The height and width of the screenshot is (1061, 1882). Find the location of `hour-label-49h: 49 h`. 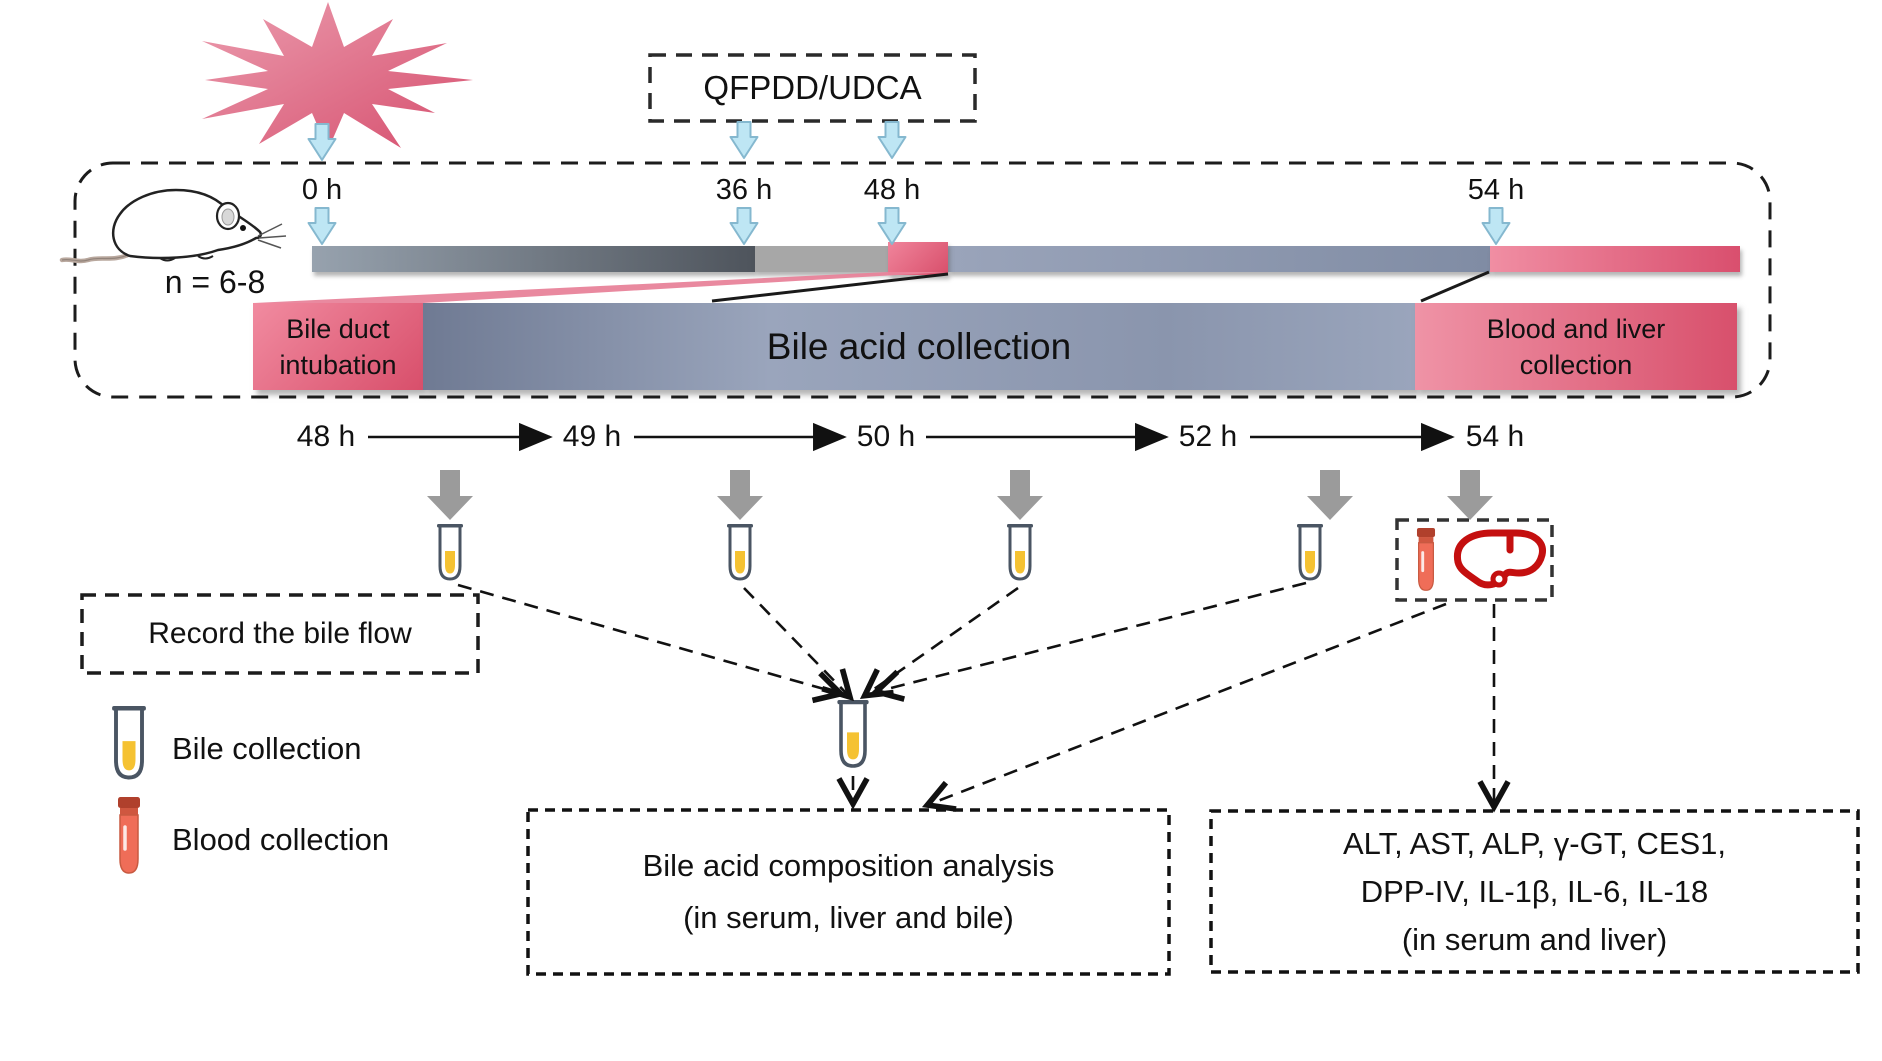

hour-label-49h: 49 h is located at coordinates (592, 436).